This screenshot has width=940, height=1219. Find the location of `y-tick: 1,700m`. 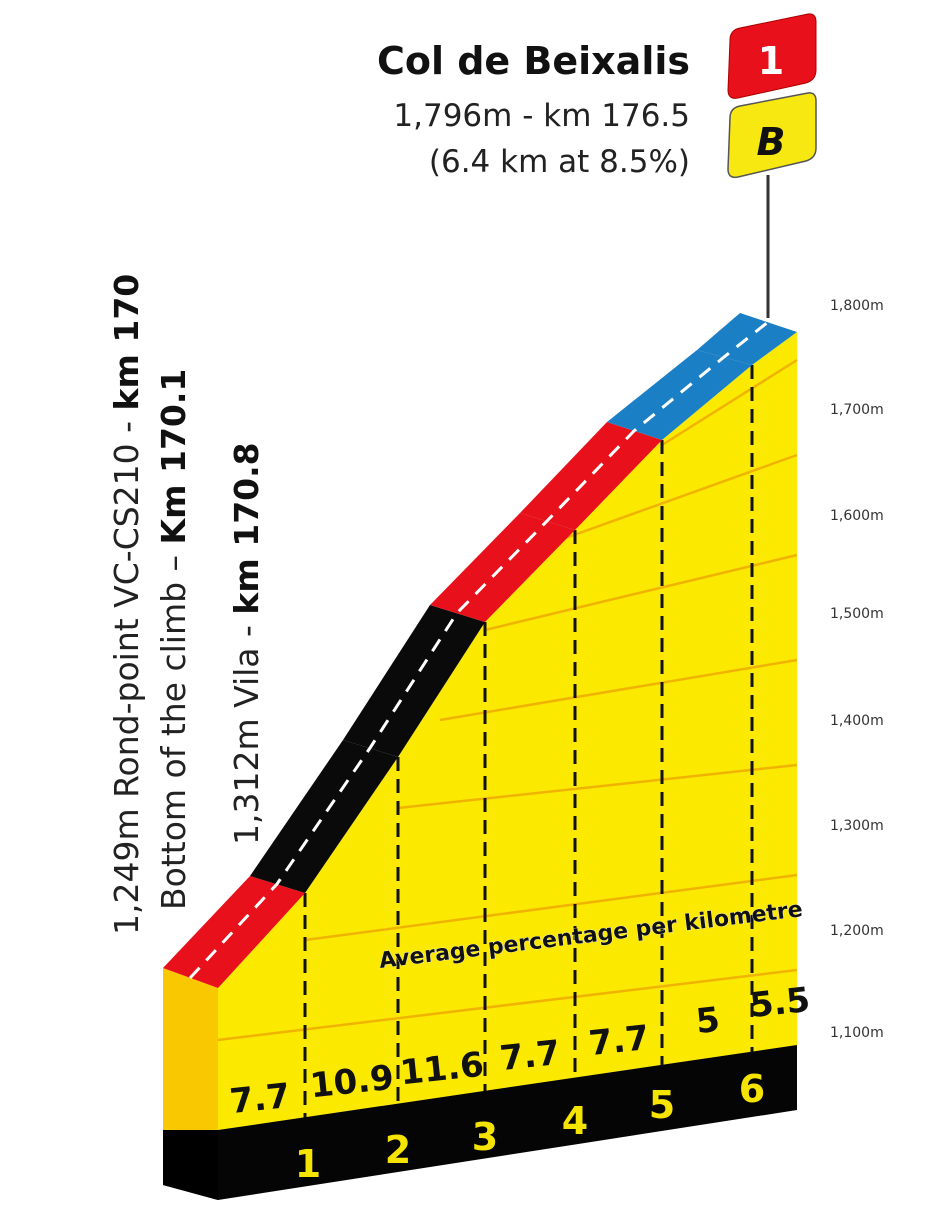

y-tick: 1,700m is located at coordinates (857, 410).